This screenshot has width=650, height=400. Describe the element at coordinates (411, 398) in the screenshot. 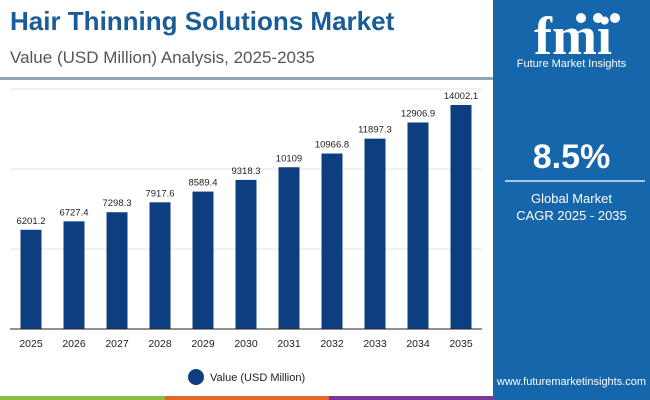

I see `stripe-purple` at that location.